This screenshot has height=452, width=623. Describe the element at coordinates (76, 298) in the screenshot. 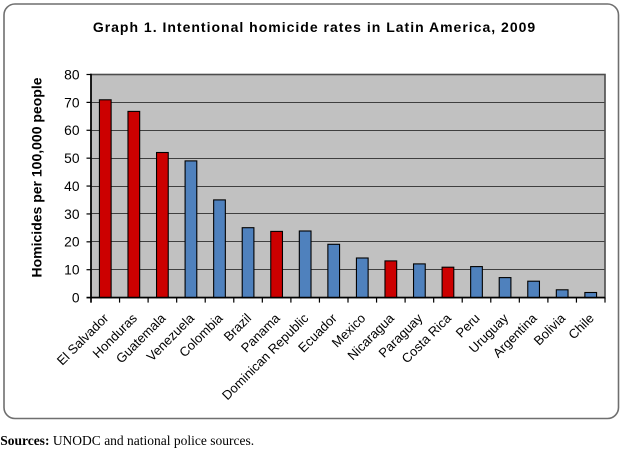

I see `svg-text: 0` at that location.